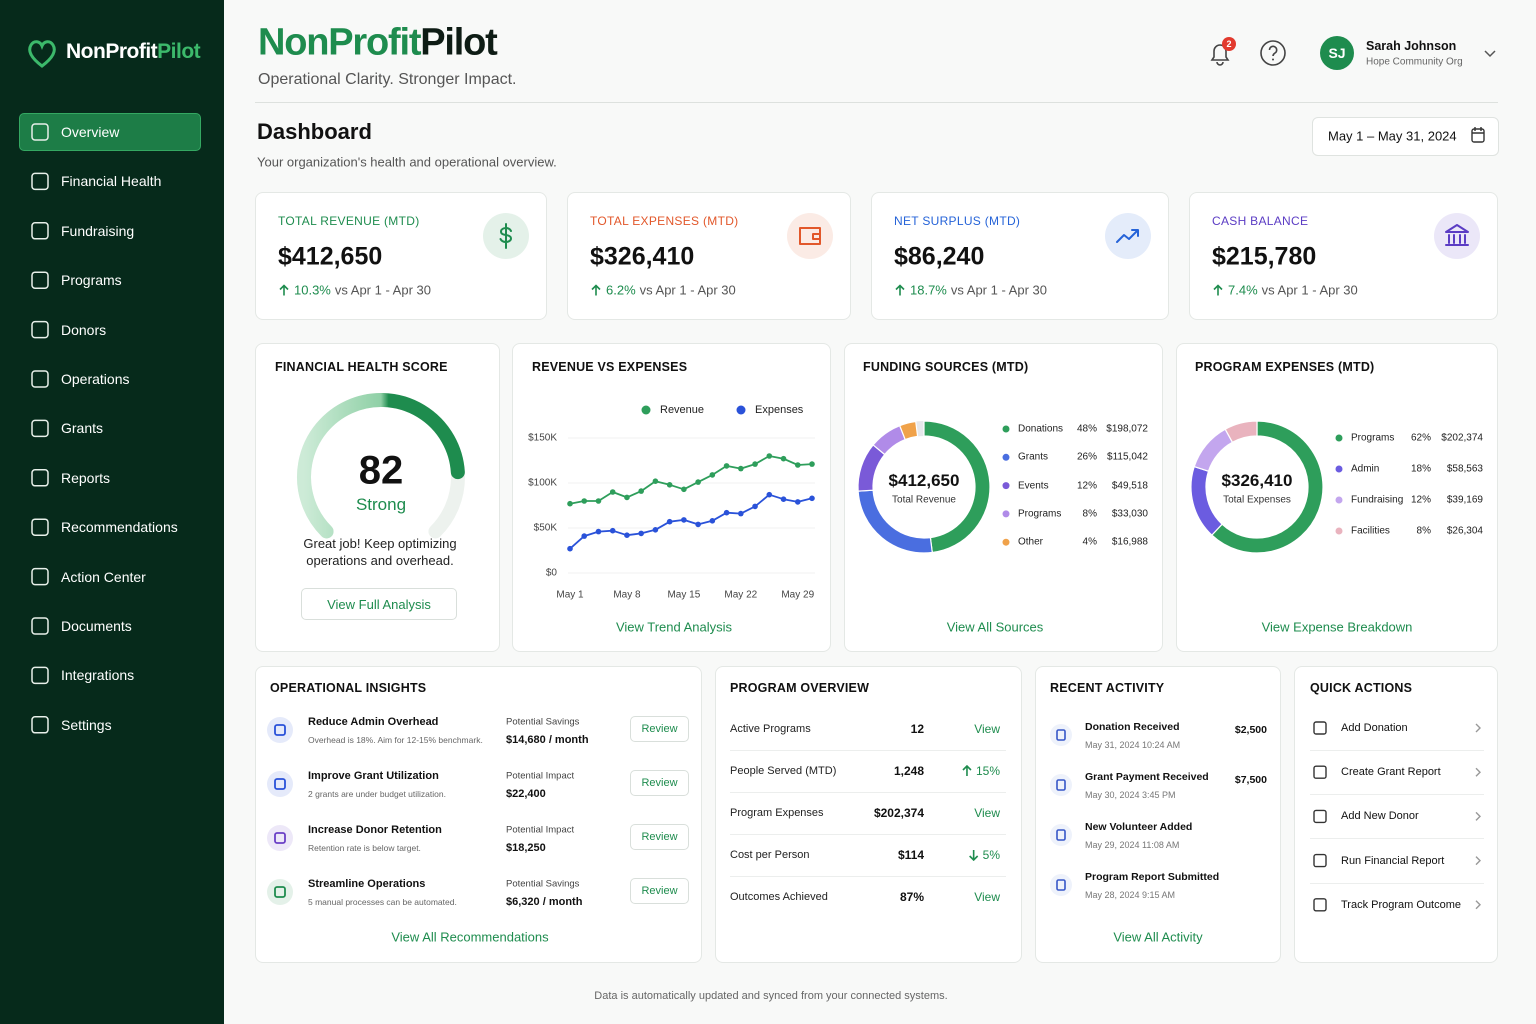 The width and height of the screenshot is (1536, 1024). Describe the element at coordinates (1380, 816) in the screenshot. I see `quick-action: Add New Donor` at that location.